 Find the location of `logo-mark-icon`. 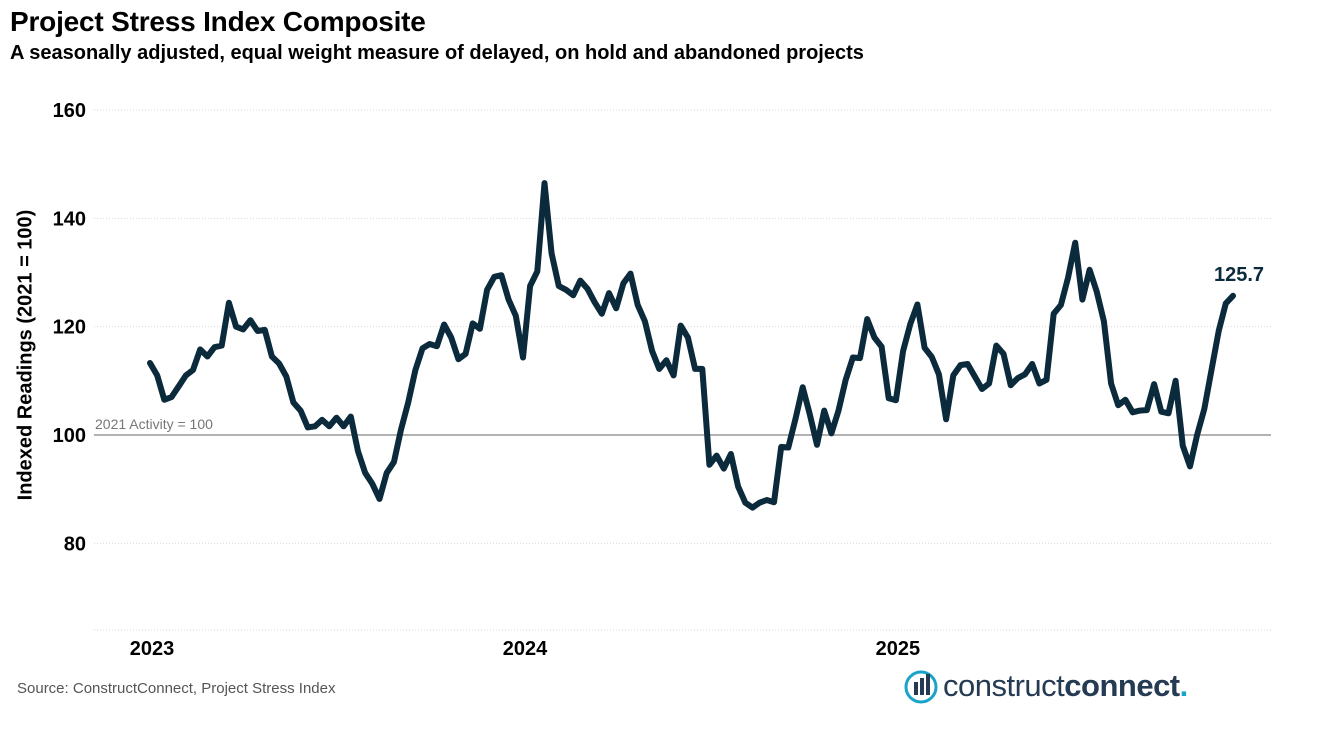

logo-mark-icon is located at coordinates (921, 687).